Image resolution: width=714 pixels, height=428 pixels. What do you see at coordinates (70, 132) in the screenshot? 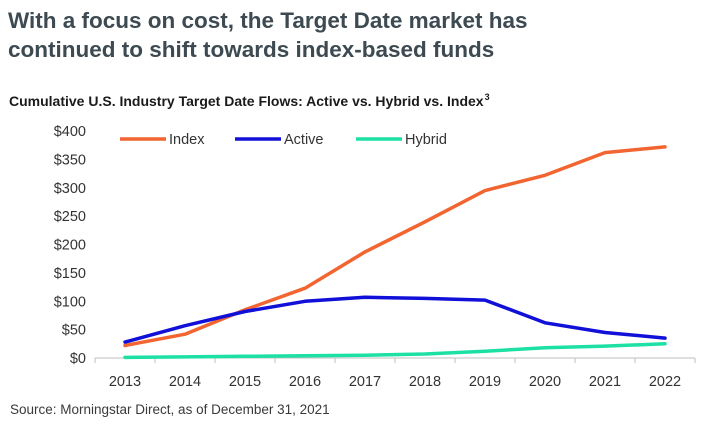
I see `y-tick-label: $400` at bounding box center [70, 132].